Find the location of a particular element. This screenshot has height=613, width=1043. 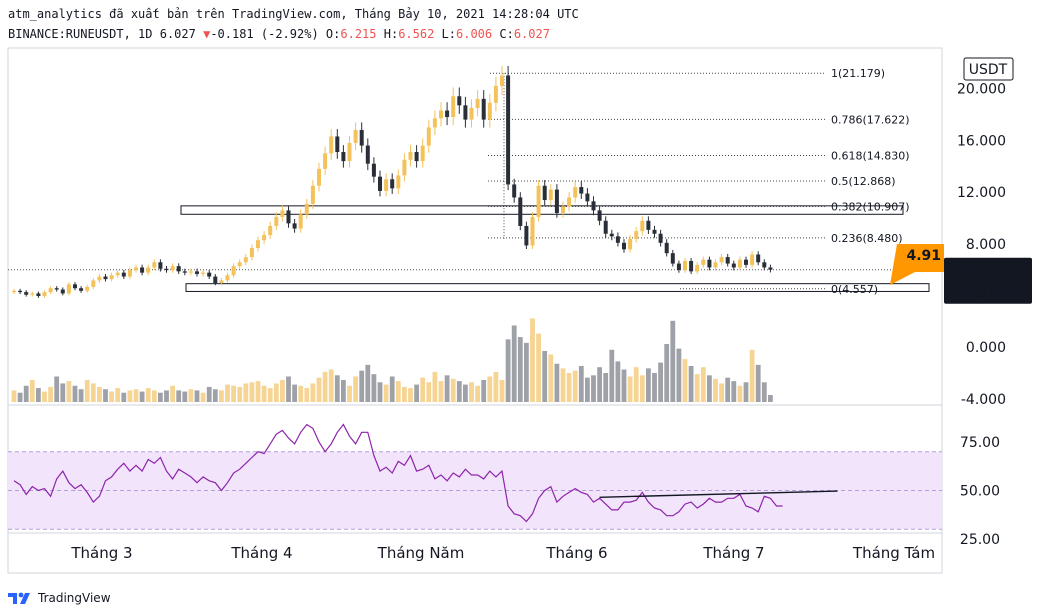

rsi-tick-label: 75.00 is located at coordinates (980, 443).